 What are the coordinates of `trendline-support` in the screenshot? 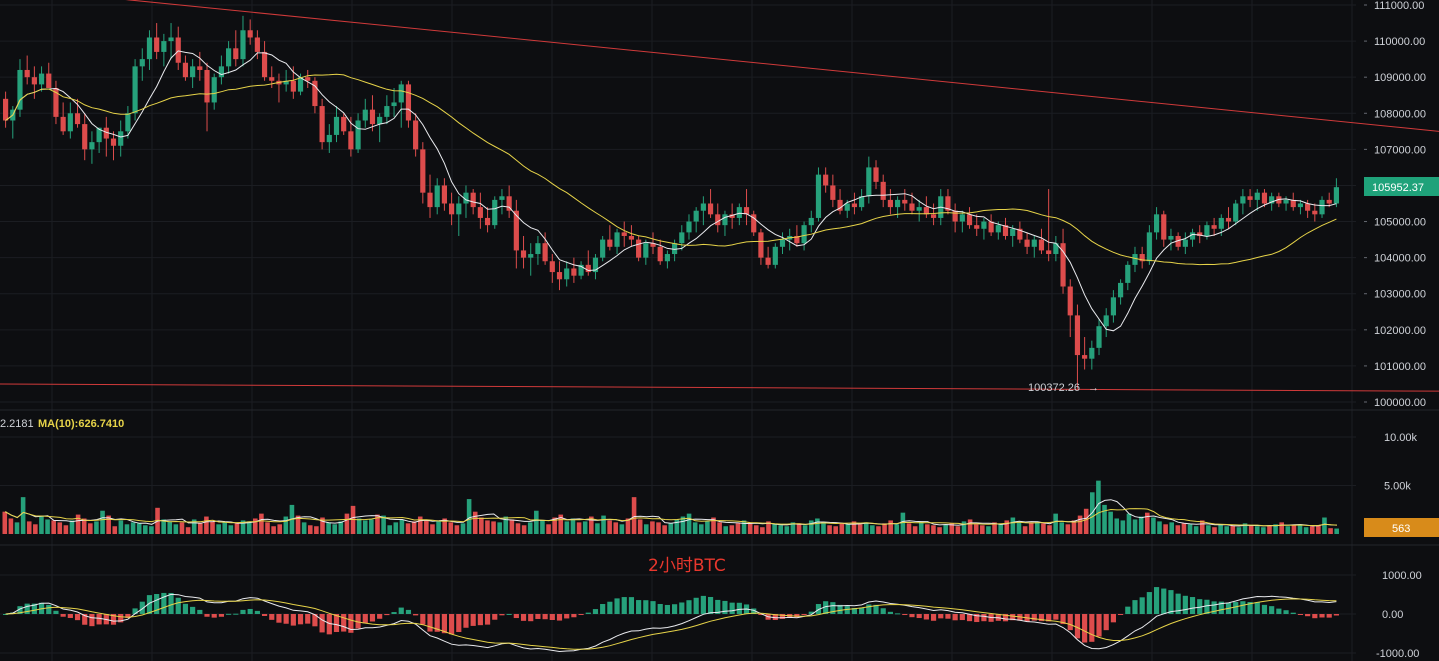 It's located at (719, 387).